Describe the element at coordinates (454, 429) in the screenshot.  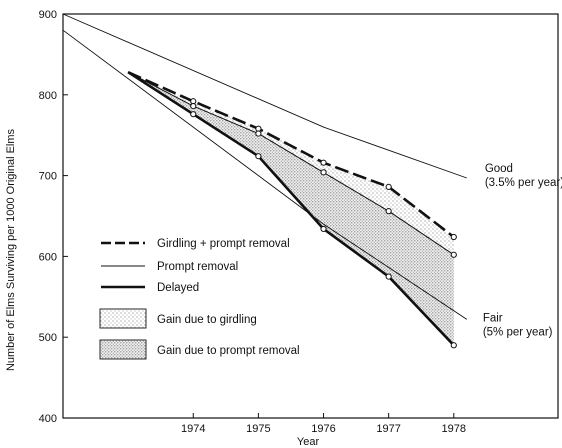
I see `x-tick-label: 1978` at that location.